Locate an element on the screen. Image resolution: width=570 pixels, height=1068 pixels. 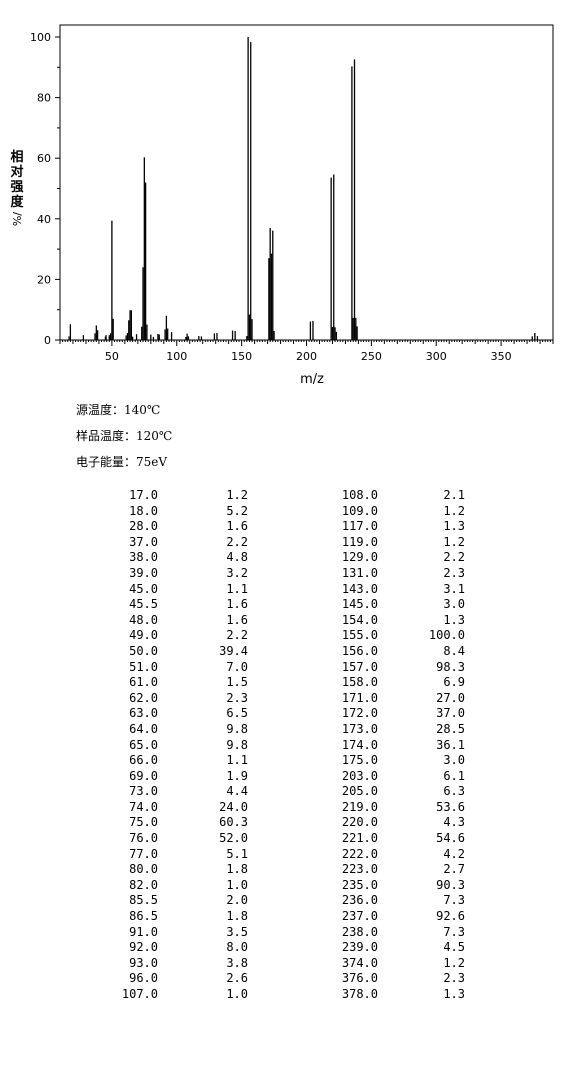
intensity-cell: 8.0 is located at coordinates (237, 947).